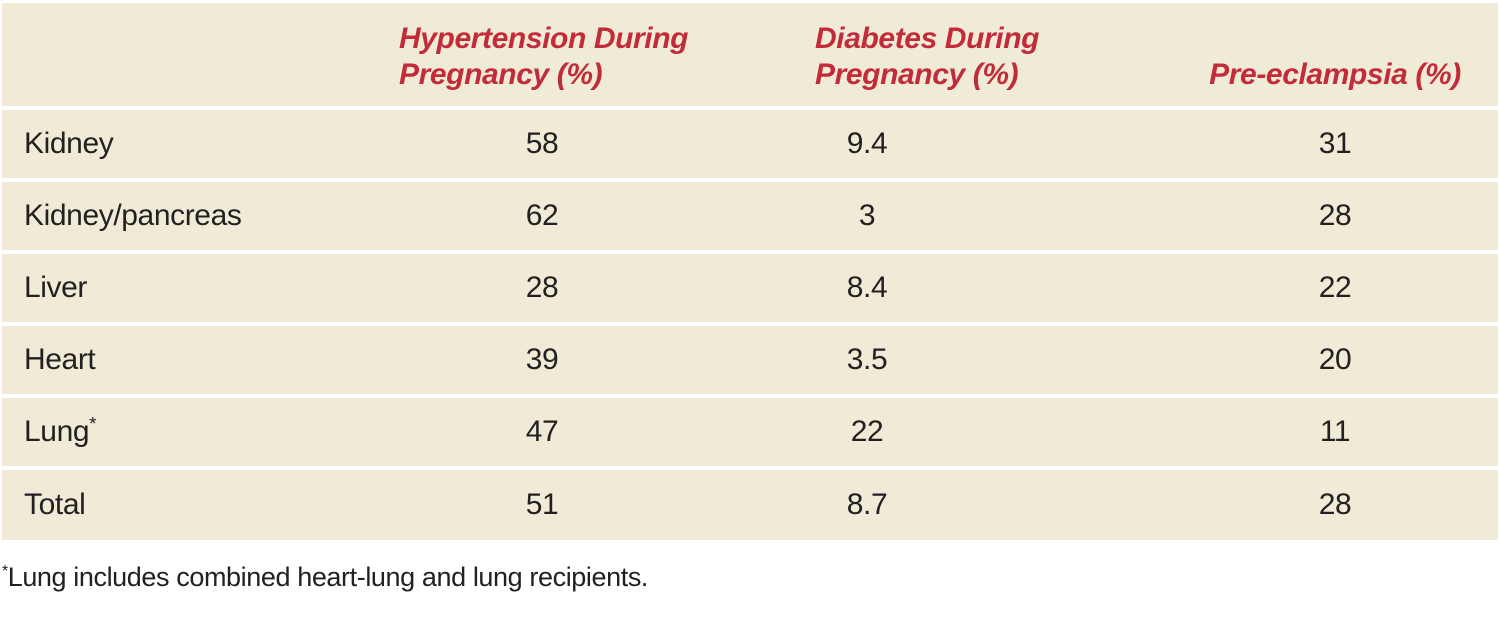 The height and width of the screenshot is (622, 1500). What do you see at coordinates (542, 431) in the screenshot?
I see `hypertension-value: 47` at bounding box center [542, 431].